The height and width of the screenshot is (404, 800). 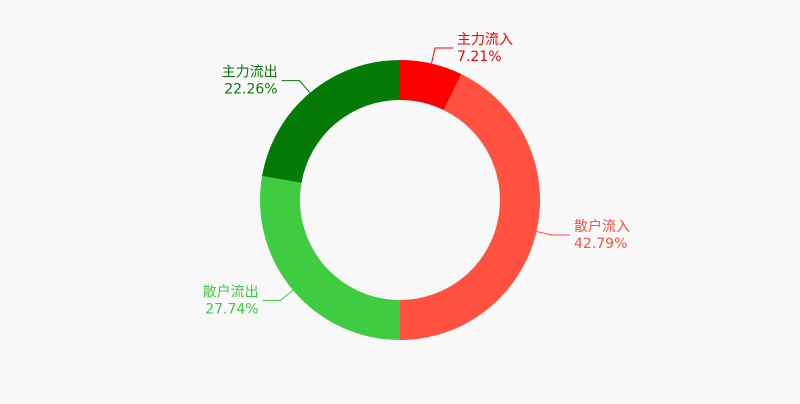 What do you see at coordinates (250, 90) in the screenshot?
I see `slice-value-label: 22.26%` at bounding box center [250, 90].